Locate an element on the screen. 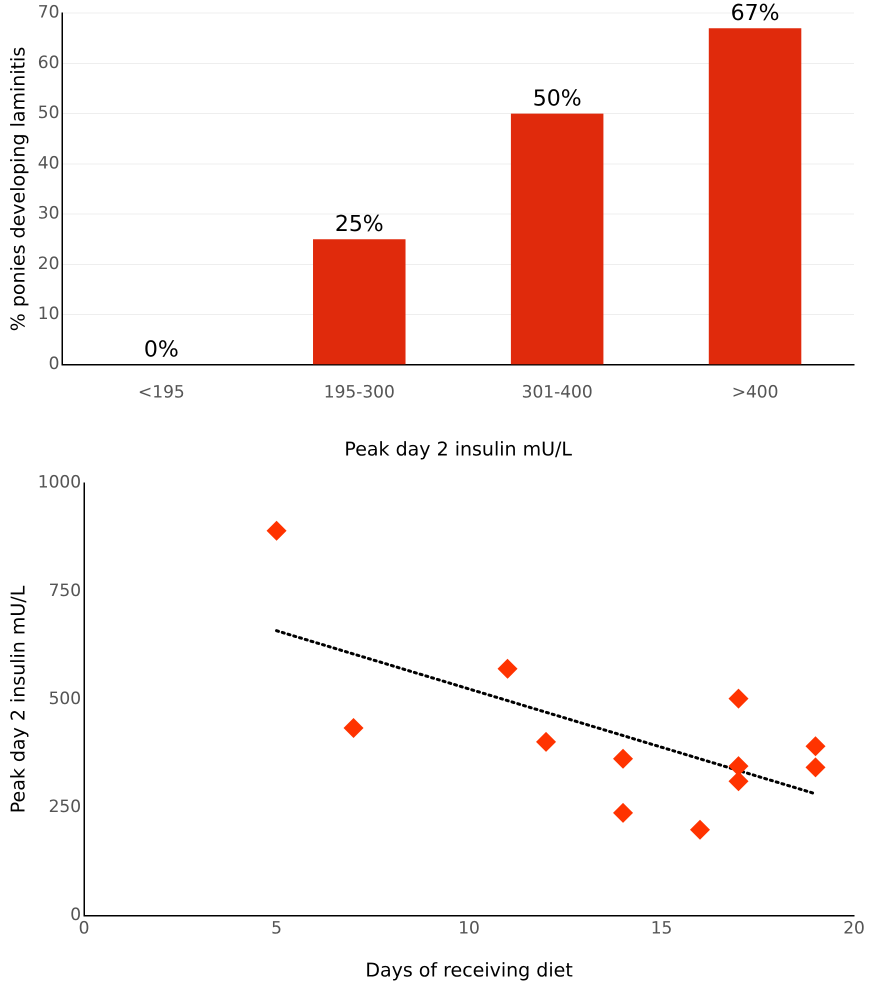 The height and width of the screenshot is (991, 872). y-tick-label: 750 is located at coordinates (65, 590).